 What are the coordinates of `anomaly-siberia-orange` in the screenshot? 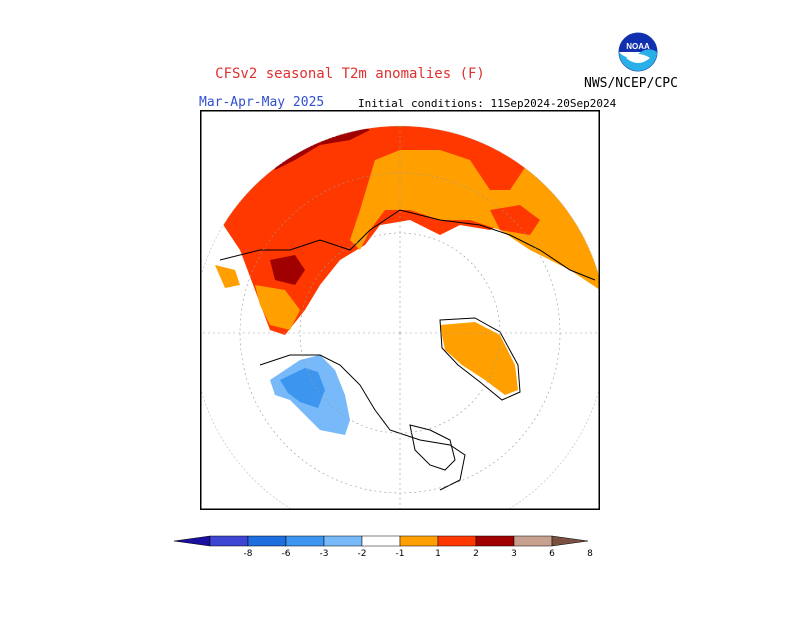 It's located at (475, 220).